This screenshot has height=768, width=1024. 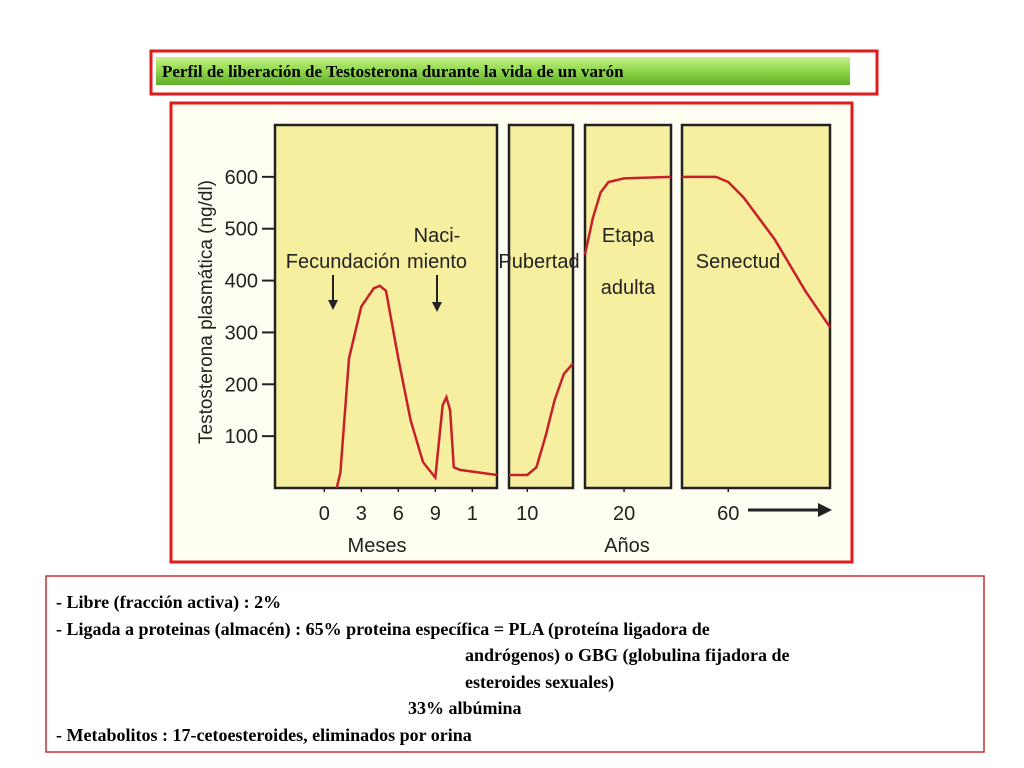 I want to click on x-tick-label: 9, so click(x=435, y=514).